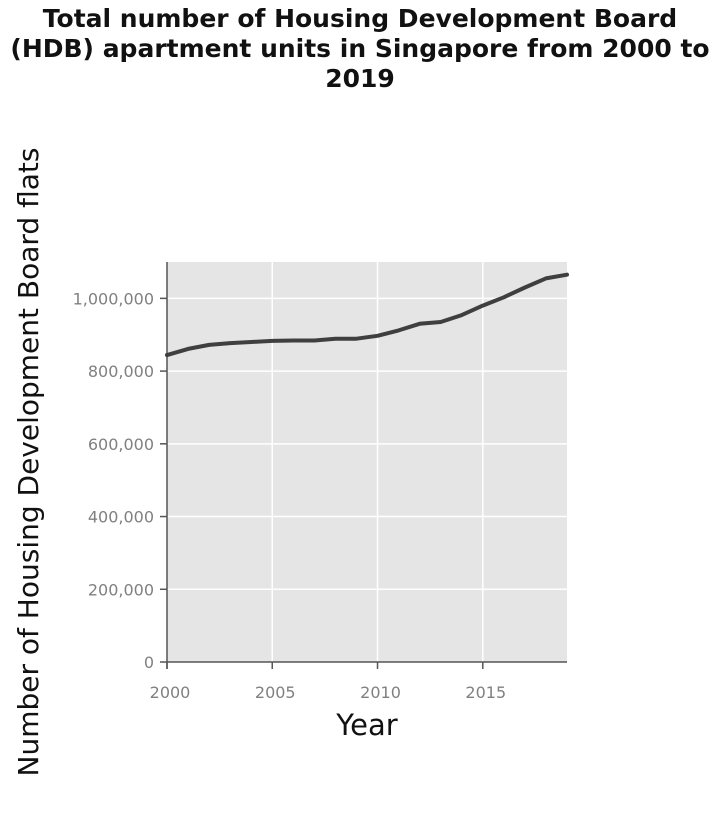  Describe the element at coordinates (113, 298) in the screenshot. I see `y-tick-label: 1,000,000` at that location.